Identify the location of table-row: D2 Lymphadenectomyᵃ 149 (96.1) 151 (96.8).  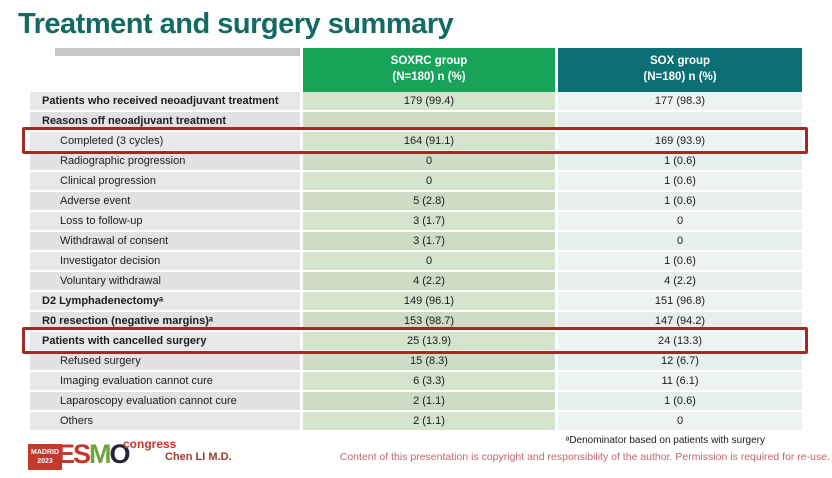
(416, 302).